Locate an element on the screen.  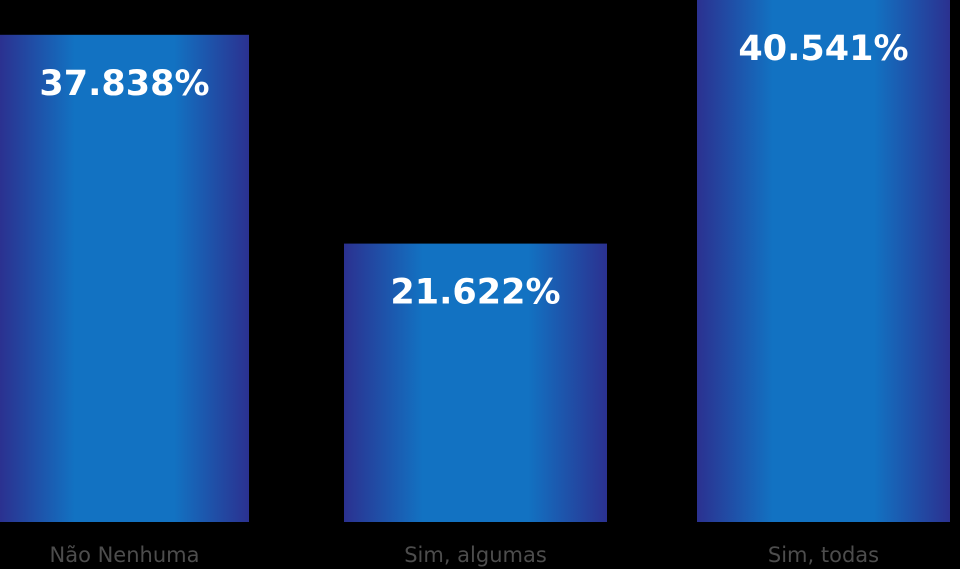
category-label: Sim, todas is located at coordinates (823, 555).